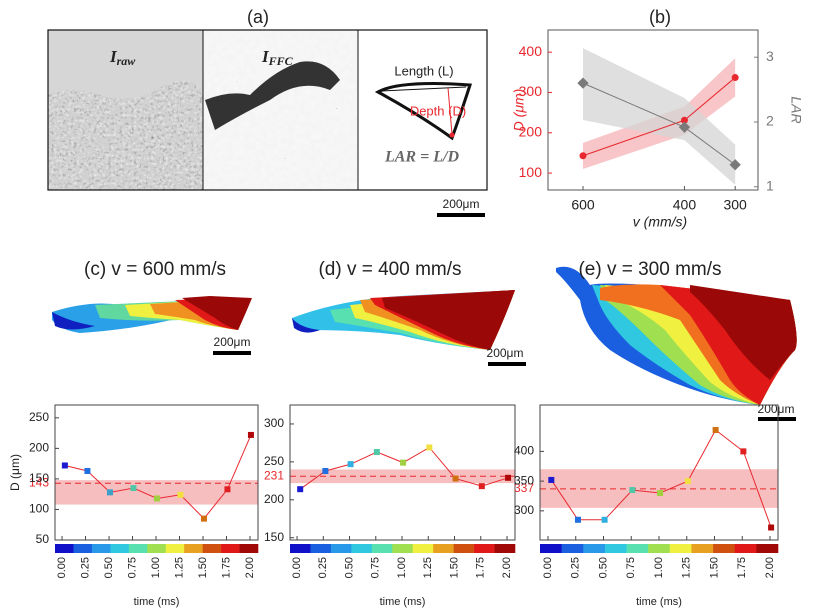 This screenshot has height=611, width=814. What do you see at coordinates (423, 111) in the screenshot?
I see `pool-outline` at bounding box center [423, 111].